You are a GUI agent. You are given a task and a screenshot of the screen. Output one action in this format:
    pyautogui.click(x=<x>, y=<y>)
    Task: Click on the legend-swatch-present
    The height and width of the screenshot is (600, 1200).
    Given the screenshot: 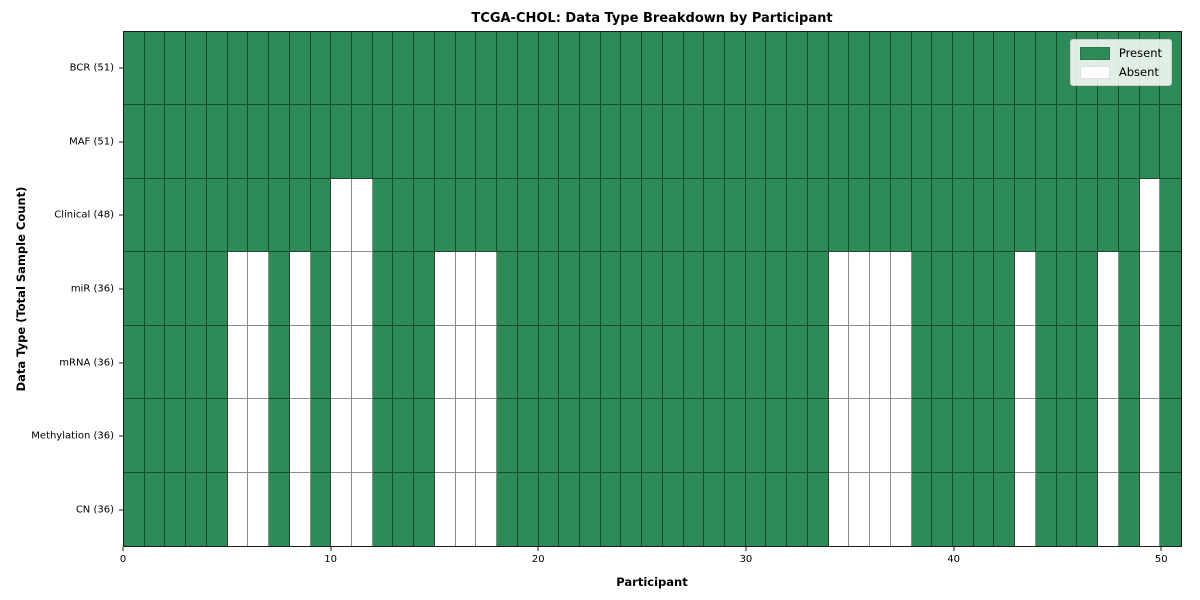 What is the action you would take?
    pyautogui.click(x=1094, y=53)
    